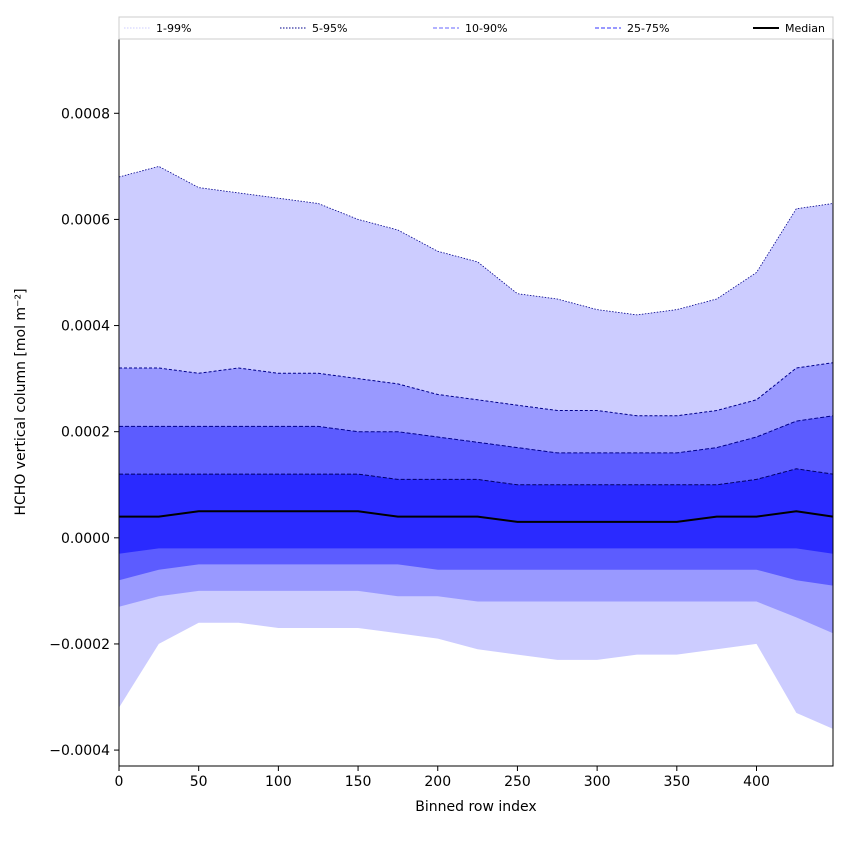 The image size is (850, 850). What do you see at coordinates (199, 782) in the screenshot?
I see `x-tick-label: 50` at bounding box center [199, 782].